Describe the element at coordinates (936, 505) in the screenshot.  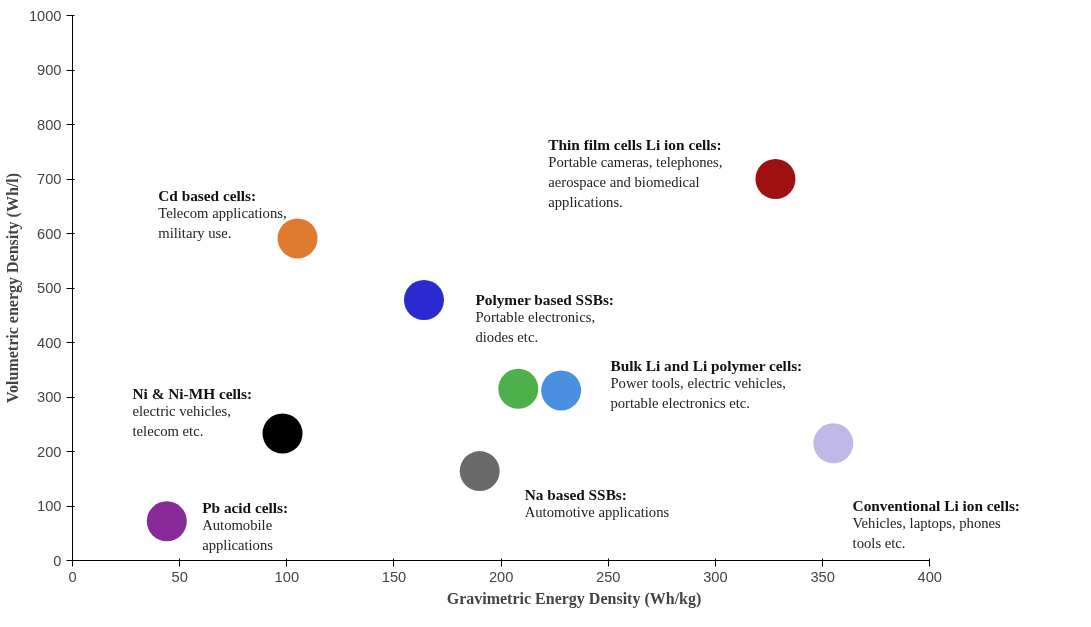
I see `text: Conventional Li ion cells:` at that location.